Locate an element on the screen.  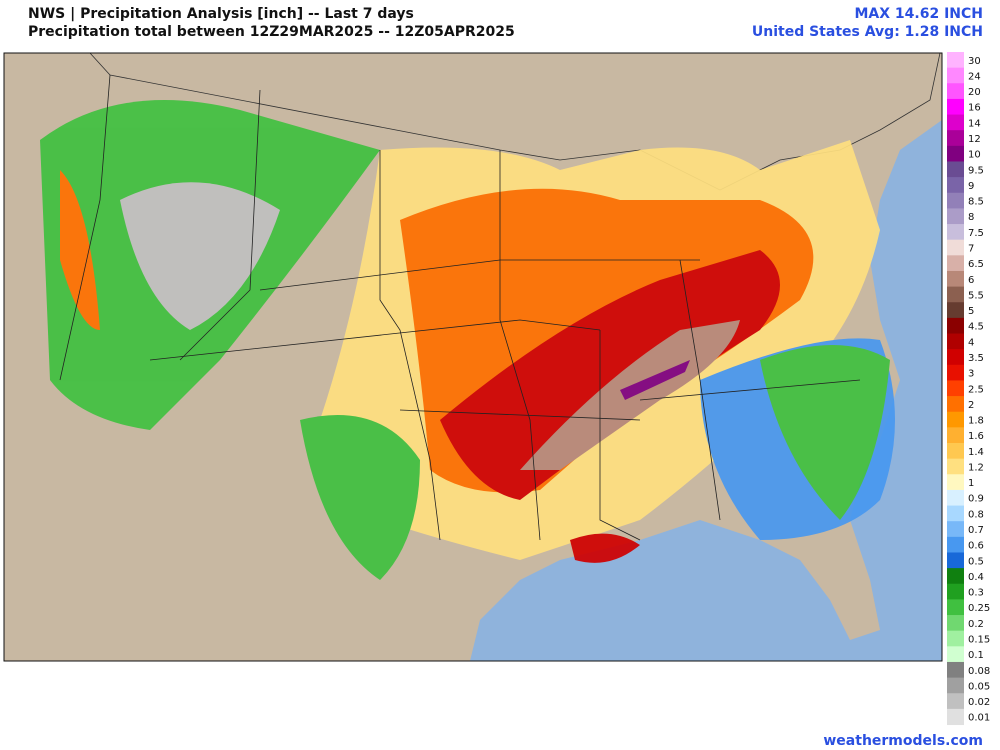
legend-label: 8.5 is located at coordinates (976, 202).